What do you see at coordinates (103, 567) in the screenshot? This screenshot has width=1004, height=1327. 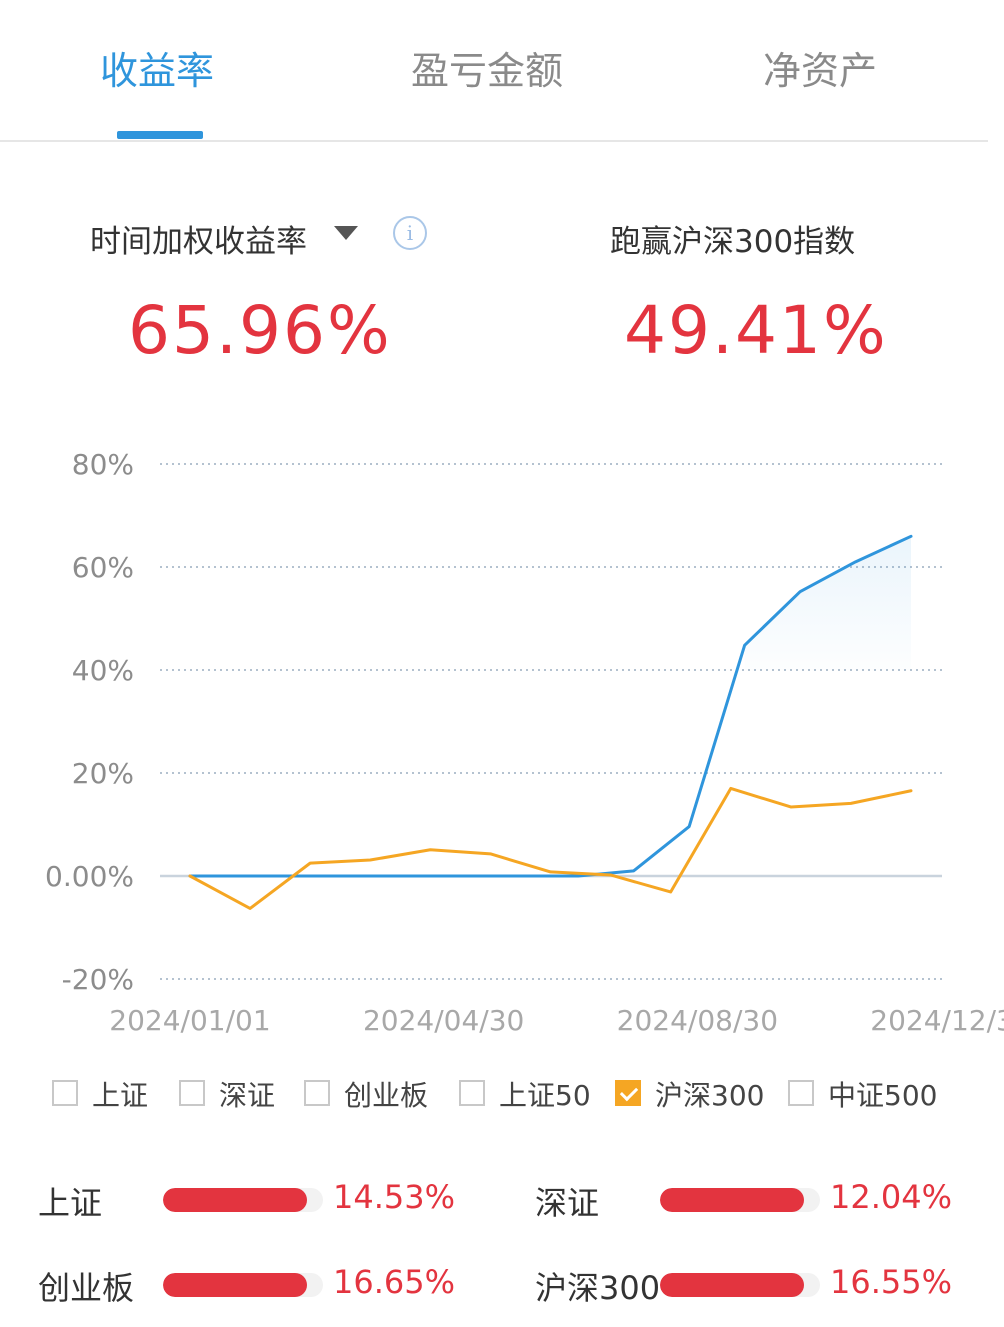 I see `y-tick-label: 60%` at bounding box center [103, 567].